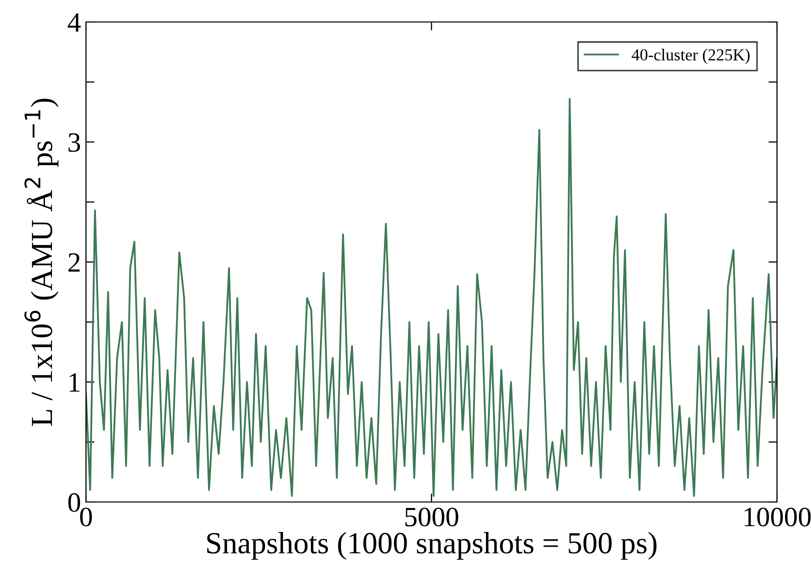 This screenshot has height=562, width=811. What do you see at coordinates (777, 517) in the screenshot?
I see `x-tick-label: 10000` at bounding box center [777, 517].